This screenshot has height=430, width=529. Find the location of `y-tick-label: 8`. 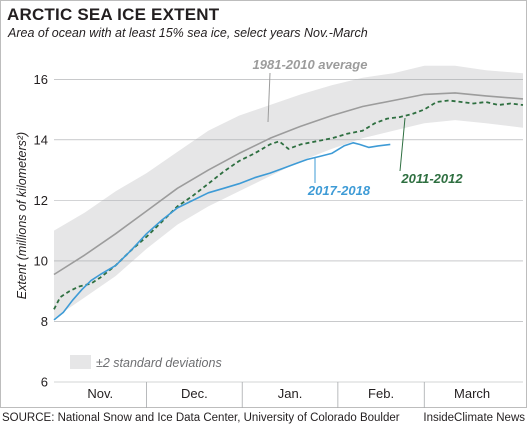

y-tick-label: 8 is located at coordinates (44, 321).